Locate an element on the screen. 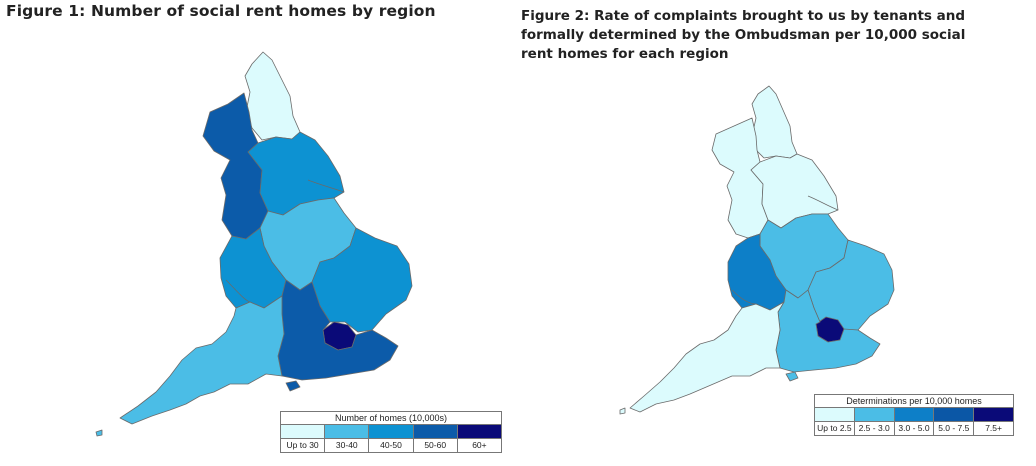  legend-label: 40-50 is located at coordinates (391, 445).